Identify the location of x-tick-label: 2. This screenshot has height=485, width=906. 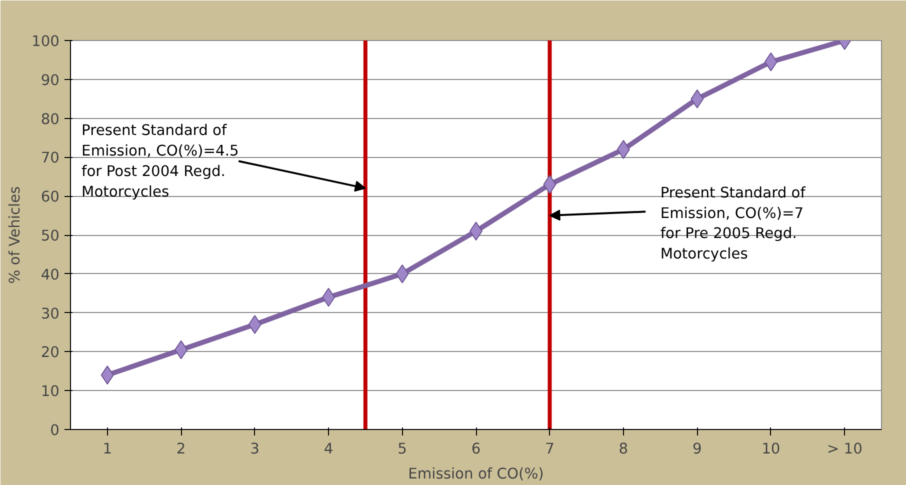
(181, 449).